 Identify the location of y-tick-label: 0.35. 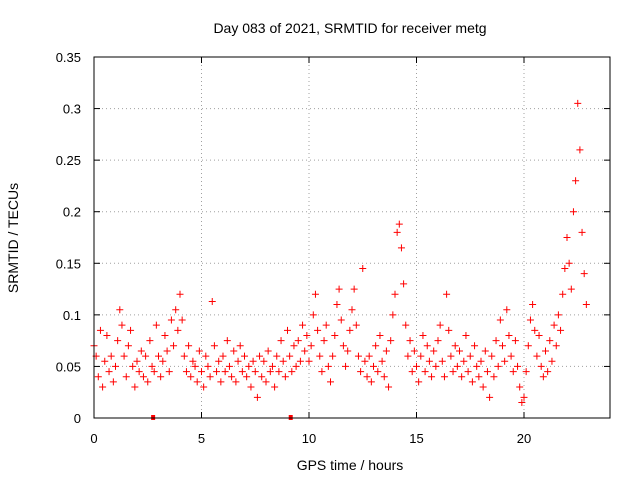
(68, 57).